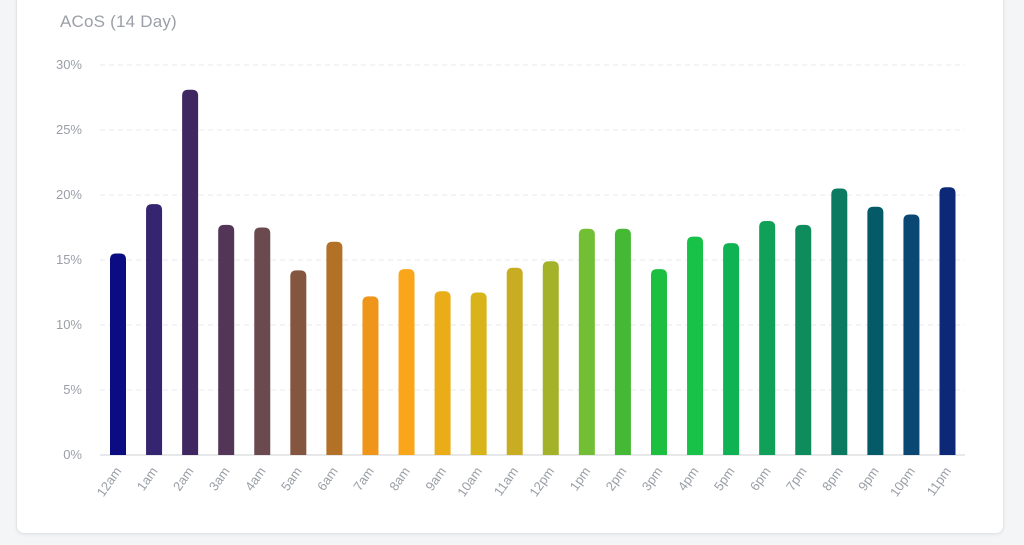 The image size is (1024, 545). I want to click on x-tick-label: 7pm, so click(796, 478).